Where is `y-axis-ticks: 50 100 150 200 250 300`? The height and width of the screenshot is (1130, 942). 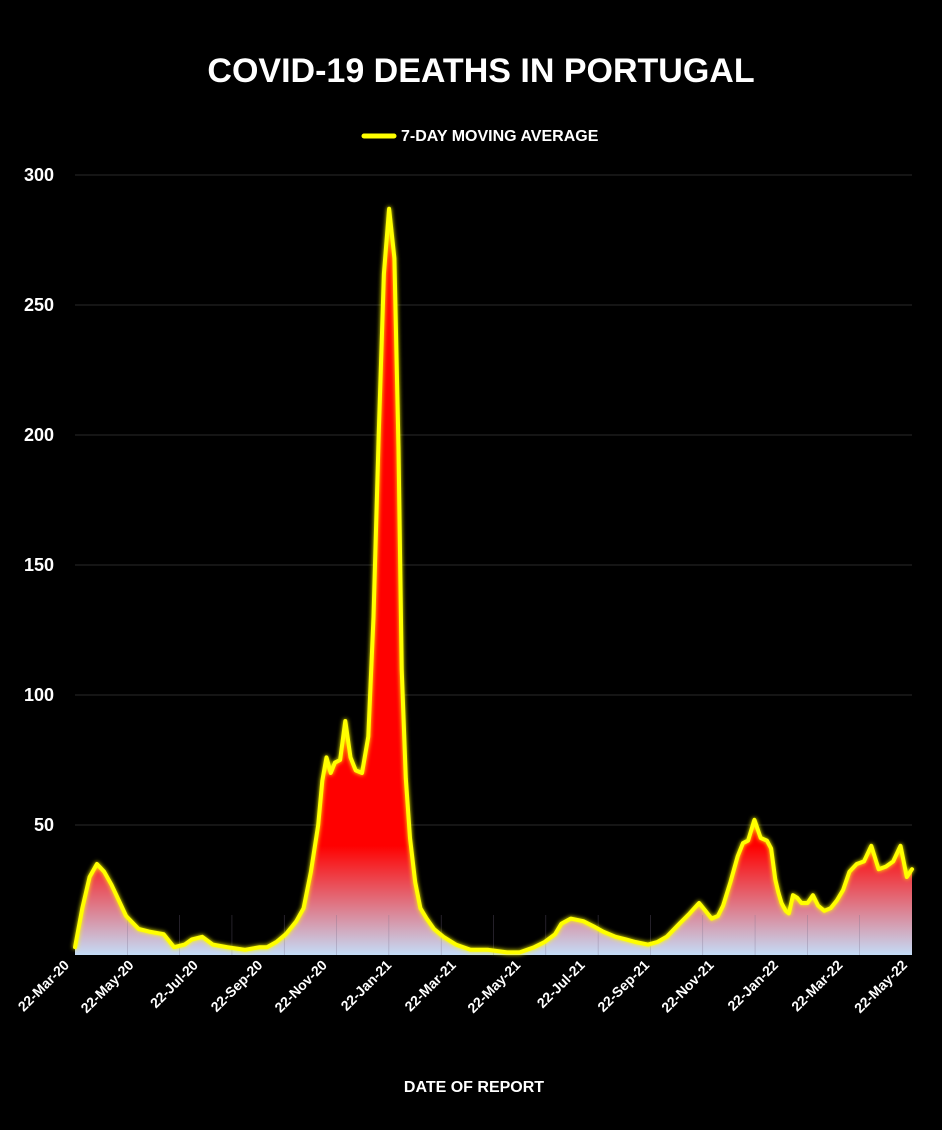
y-axis-ticks: 50 100 150 200 250 300 is located at coordinates (39, 500).